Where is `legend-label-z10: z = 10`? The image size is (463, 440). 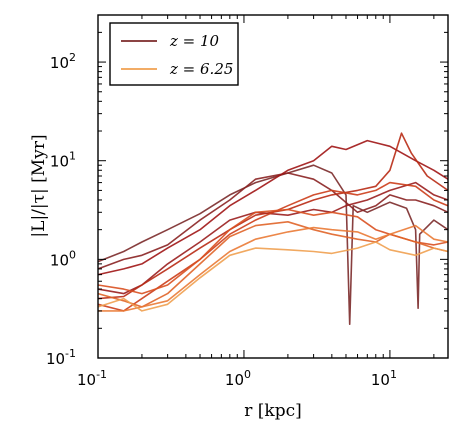 legend-label-z10: z = 10 is located at coordinates (194, 41).